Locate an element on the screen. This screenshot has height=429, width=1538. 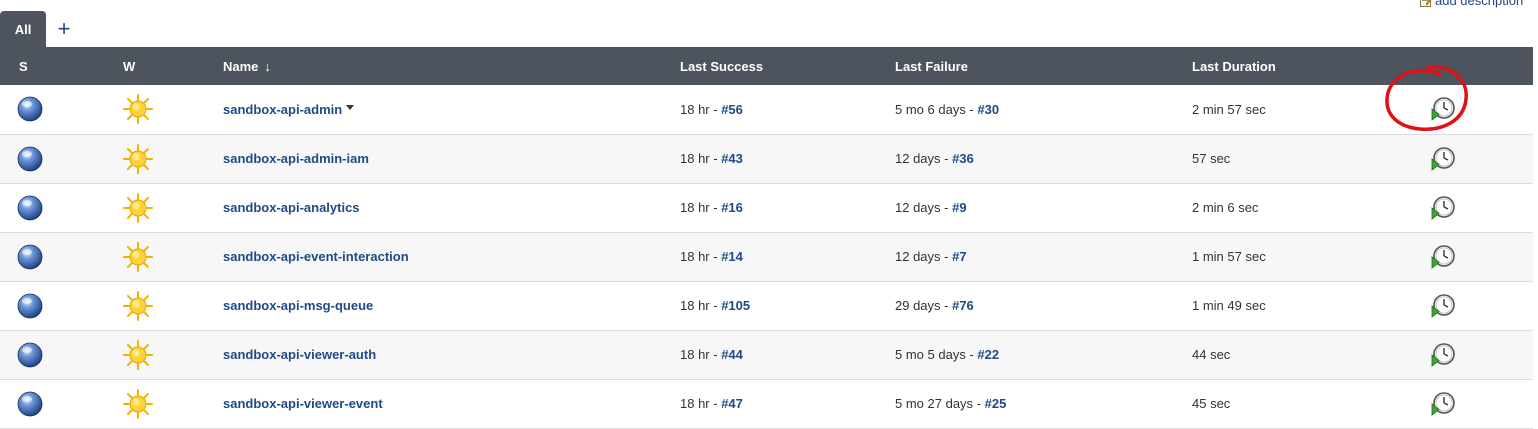
last-success-build-link: #44 is located at coordinates (732, 354).